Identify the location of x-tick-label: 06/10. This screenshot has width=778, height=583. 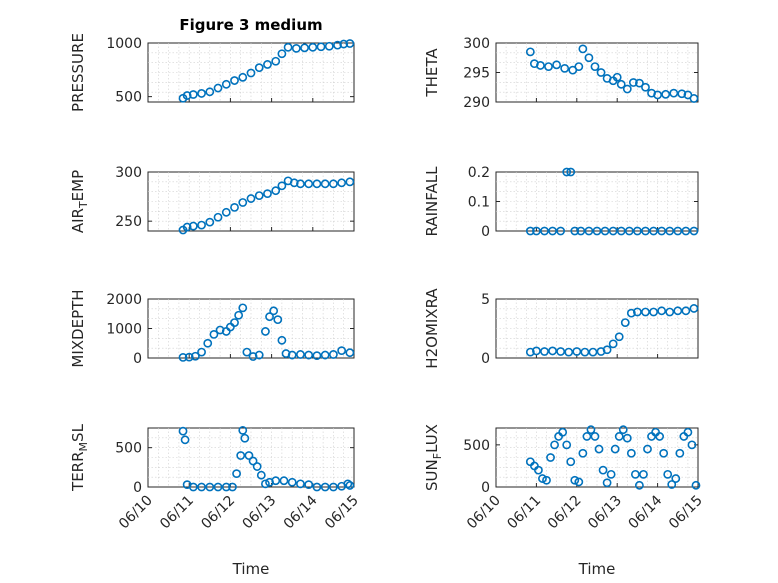
(136, 513).